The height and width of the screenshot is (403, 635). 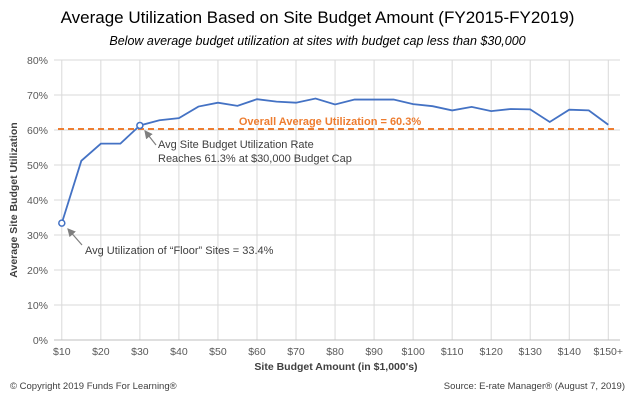 I want to click on x-axis-label: Site Budget Amount (in $1,000's), so click(x=335, y=367).